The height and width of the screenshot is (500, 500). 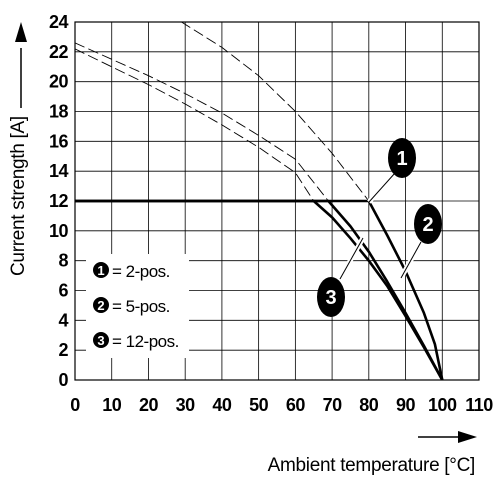 What do you see at coordinates (63, 350) in the screenshot?
I see `y-tick-label: 2` at bounding box center [63, 350].